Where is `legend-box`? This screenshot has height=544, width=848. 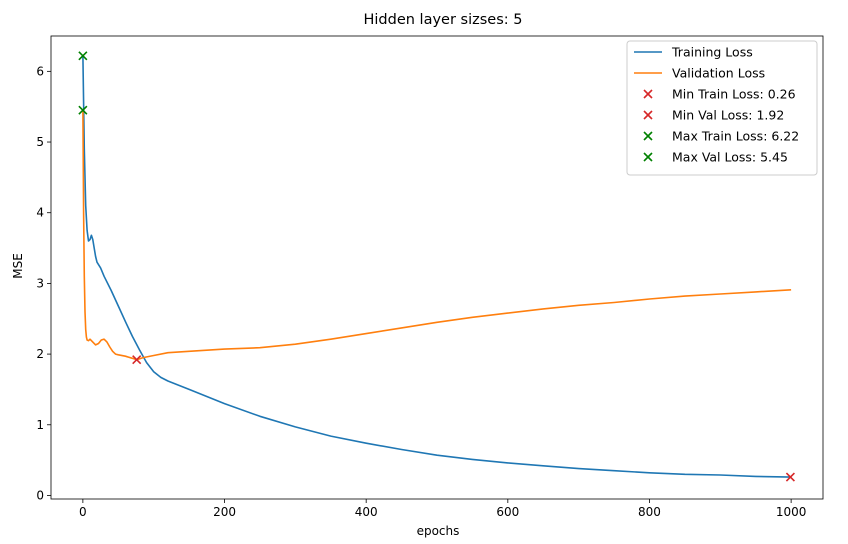
legend-box is located at coordinates (722, 108).